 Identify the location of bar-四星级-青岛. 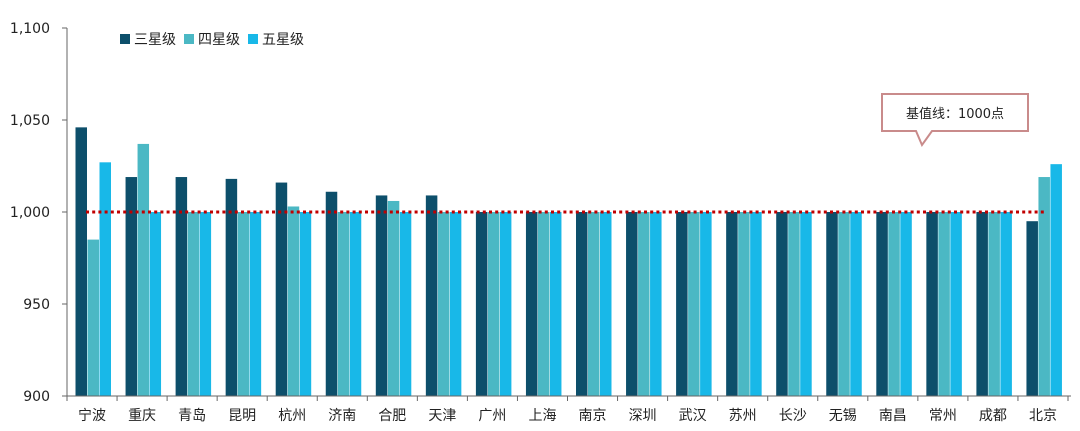
(193, 304).